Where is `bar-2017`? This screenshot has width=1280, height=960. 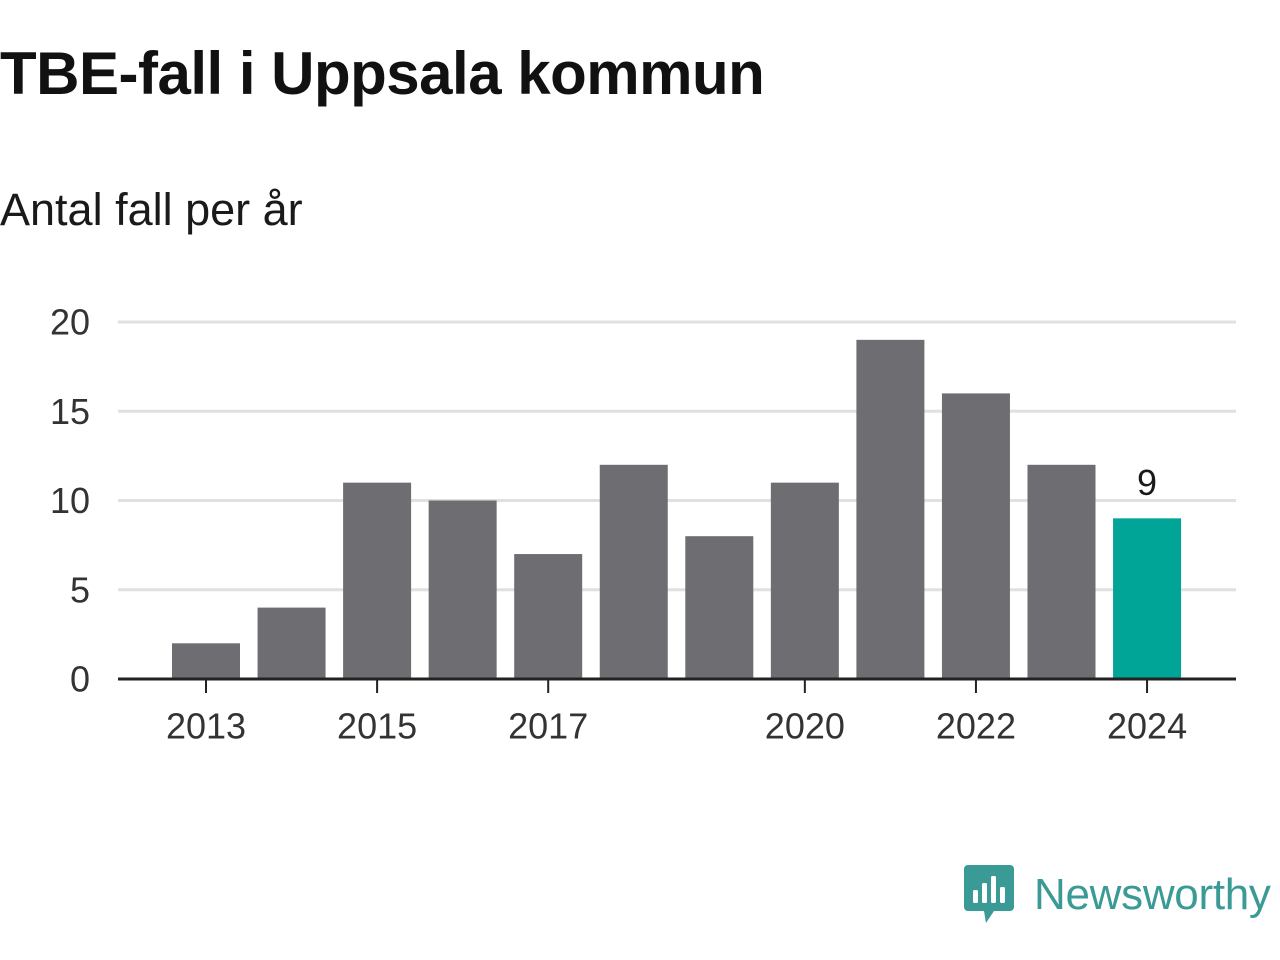
bar-2017 is located at coordinates (548, 616).